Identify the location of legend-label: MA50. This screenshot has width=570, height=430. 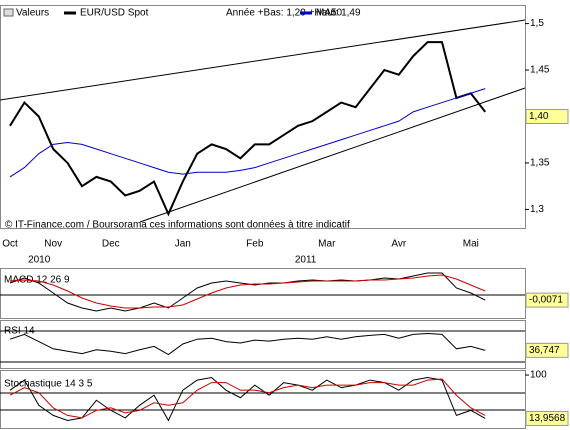
(329, 13).